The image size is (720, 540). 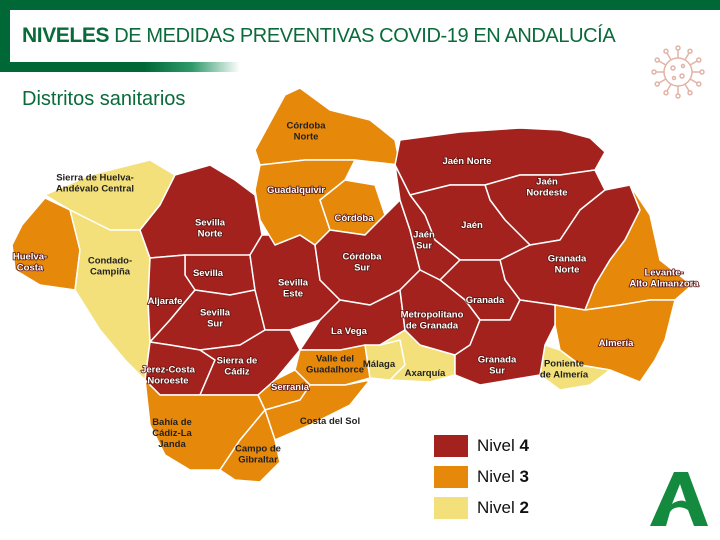 I want to click on district-label-line: Este, so click(x=293, y=294).